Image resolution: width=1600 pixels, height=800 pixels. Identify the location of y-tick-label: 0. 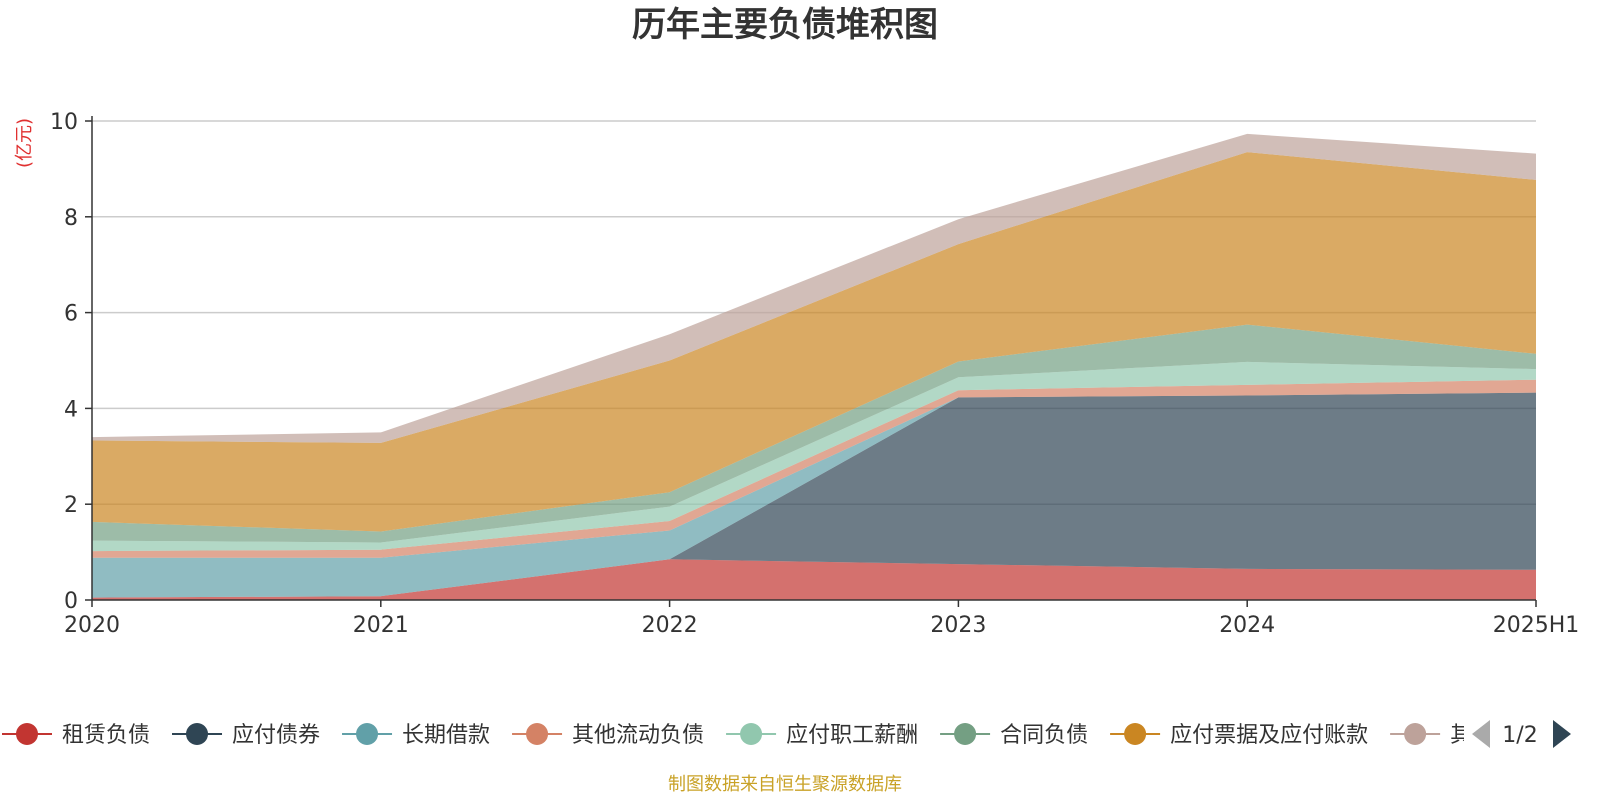
(71, 601).